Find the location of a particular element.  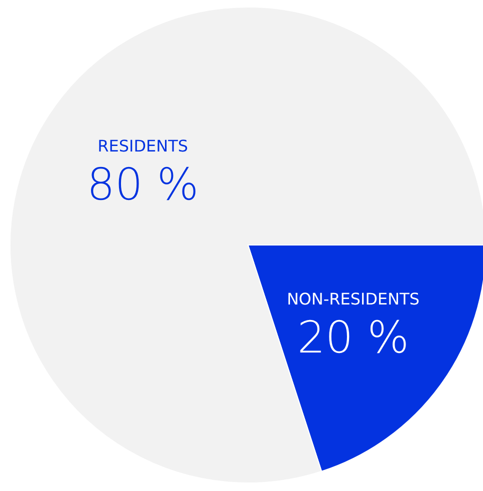

slice-label: RESIDENTS is located at coordinates (143, 146).